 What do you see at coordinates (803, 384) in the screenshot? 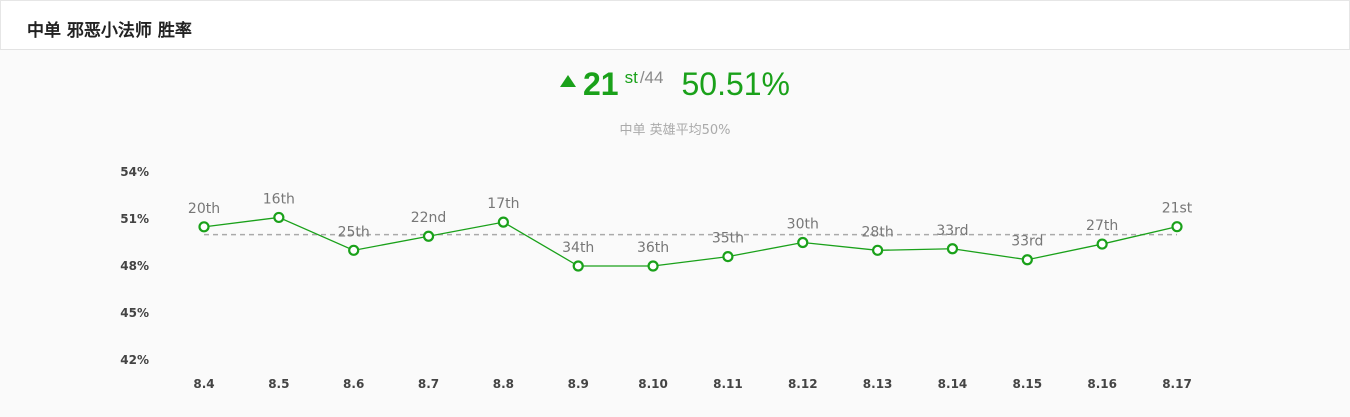
I see `x-tick-label: 8.12` at bounding box center [803, 384].